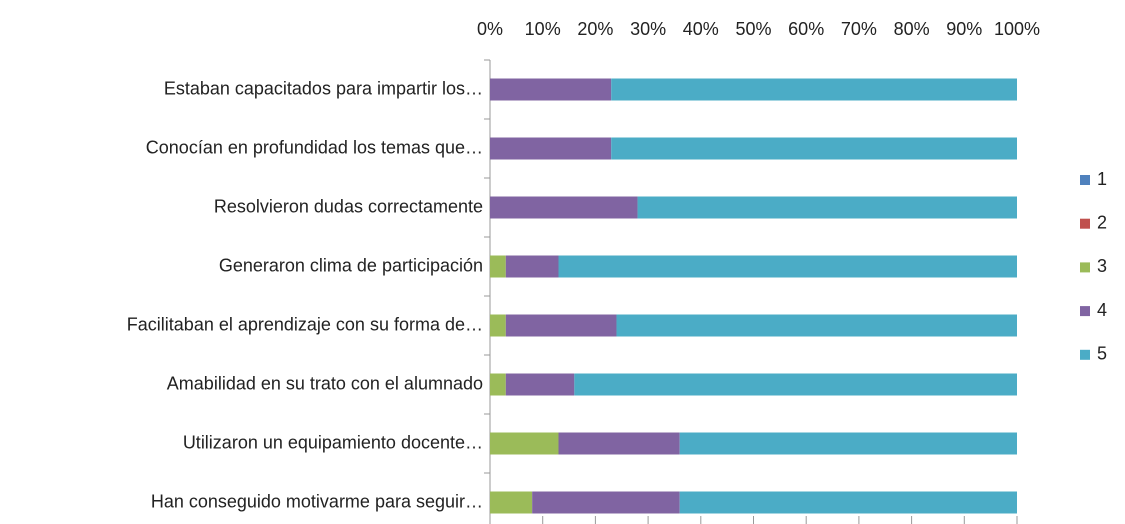 This screenshot has height=524, width=1125. Describe the element at coordinates (648, 29) in the screenshot. I see `x-tick-label: 30%` at that location.